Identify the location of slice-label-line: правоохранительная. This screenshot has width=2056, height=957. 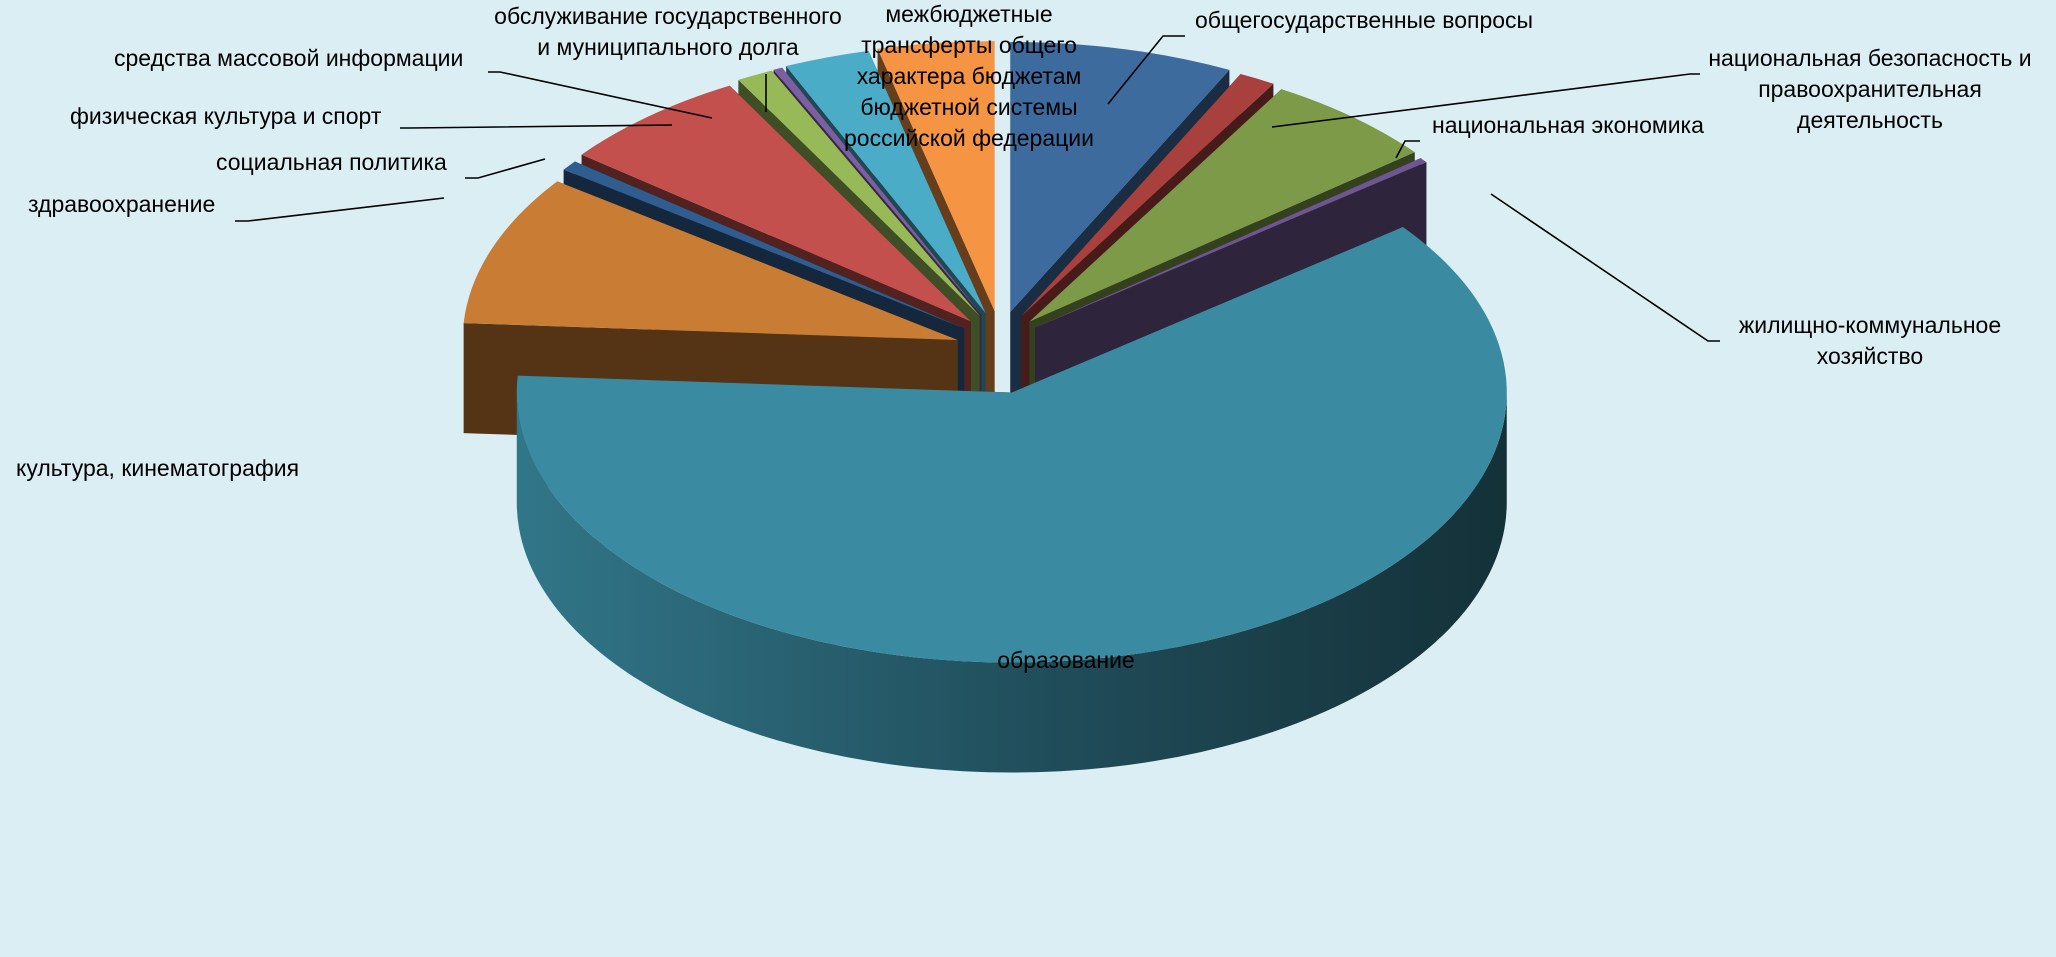
(1870, 89).